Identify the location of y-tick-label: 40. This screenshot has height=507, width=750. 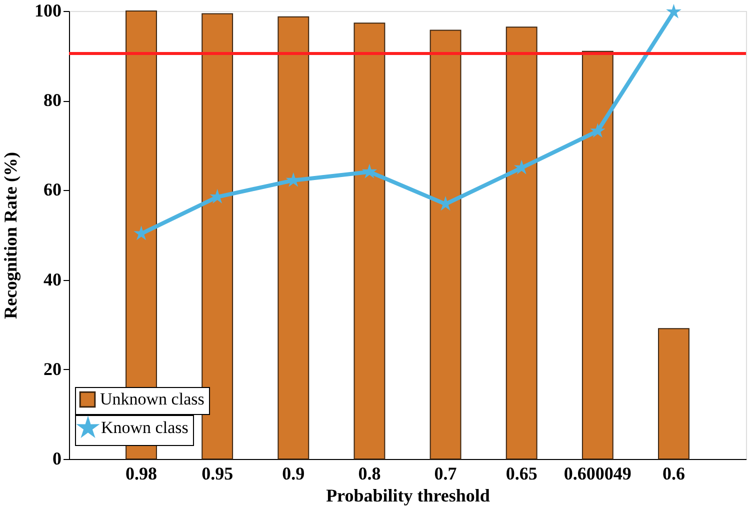
(53, 279).